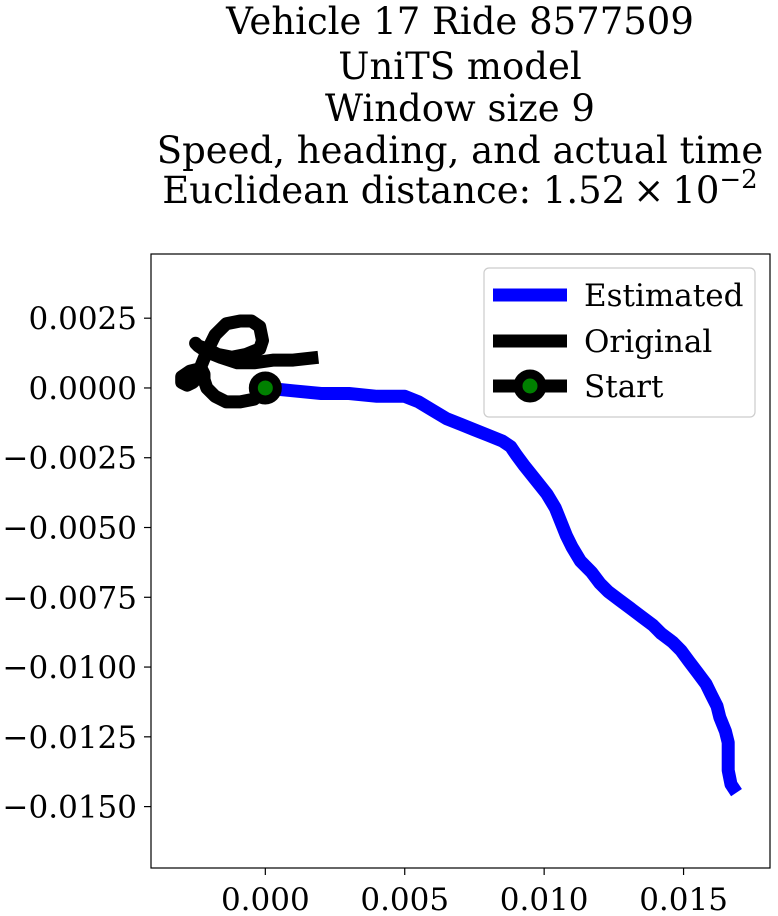  Describe the element at coordinates (70, 598) in the screenshot. I see `y-tick-label: −0.0075` at that location.